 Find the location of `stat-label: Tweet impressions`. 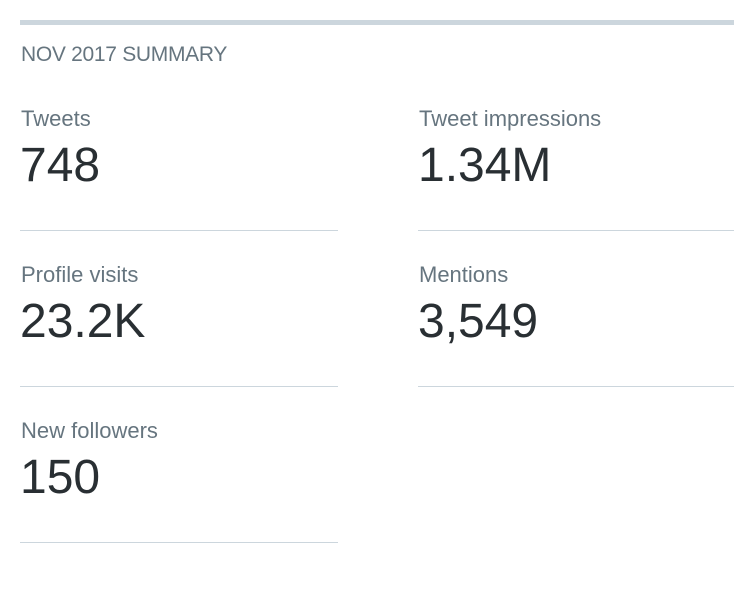

stat-label: Tweet impressions is located at coordinates (510, 118).